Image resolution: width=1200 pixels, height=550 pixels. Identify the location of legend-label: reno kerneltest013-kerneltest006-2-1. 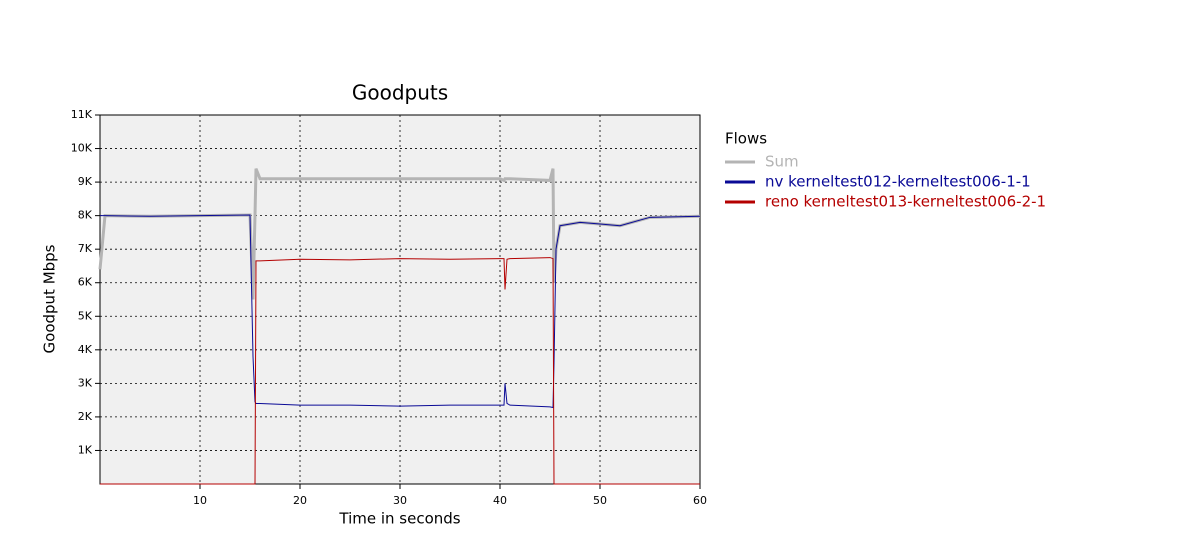
(905, 202).